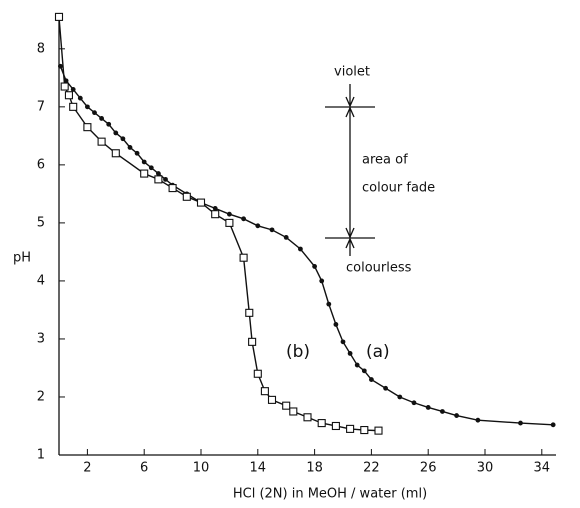 The image size is (580, 508). Describe the element at coordinates (378, 352) in the screenshot. I see `series-label: (a)` at that location.